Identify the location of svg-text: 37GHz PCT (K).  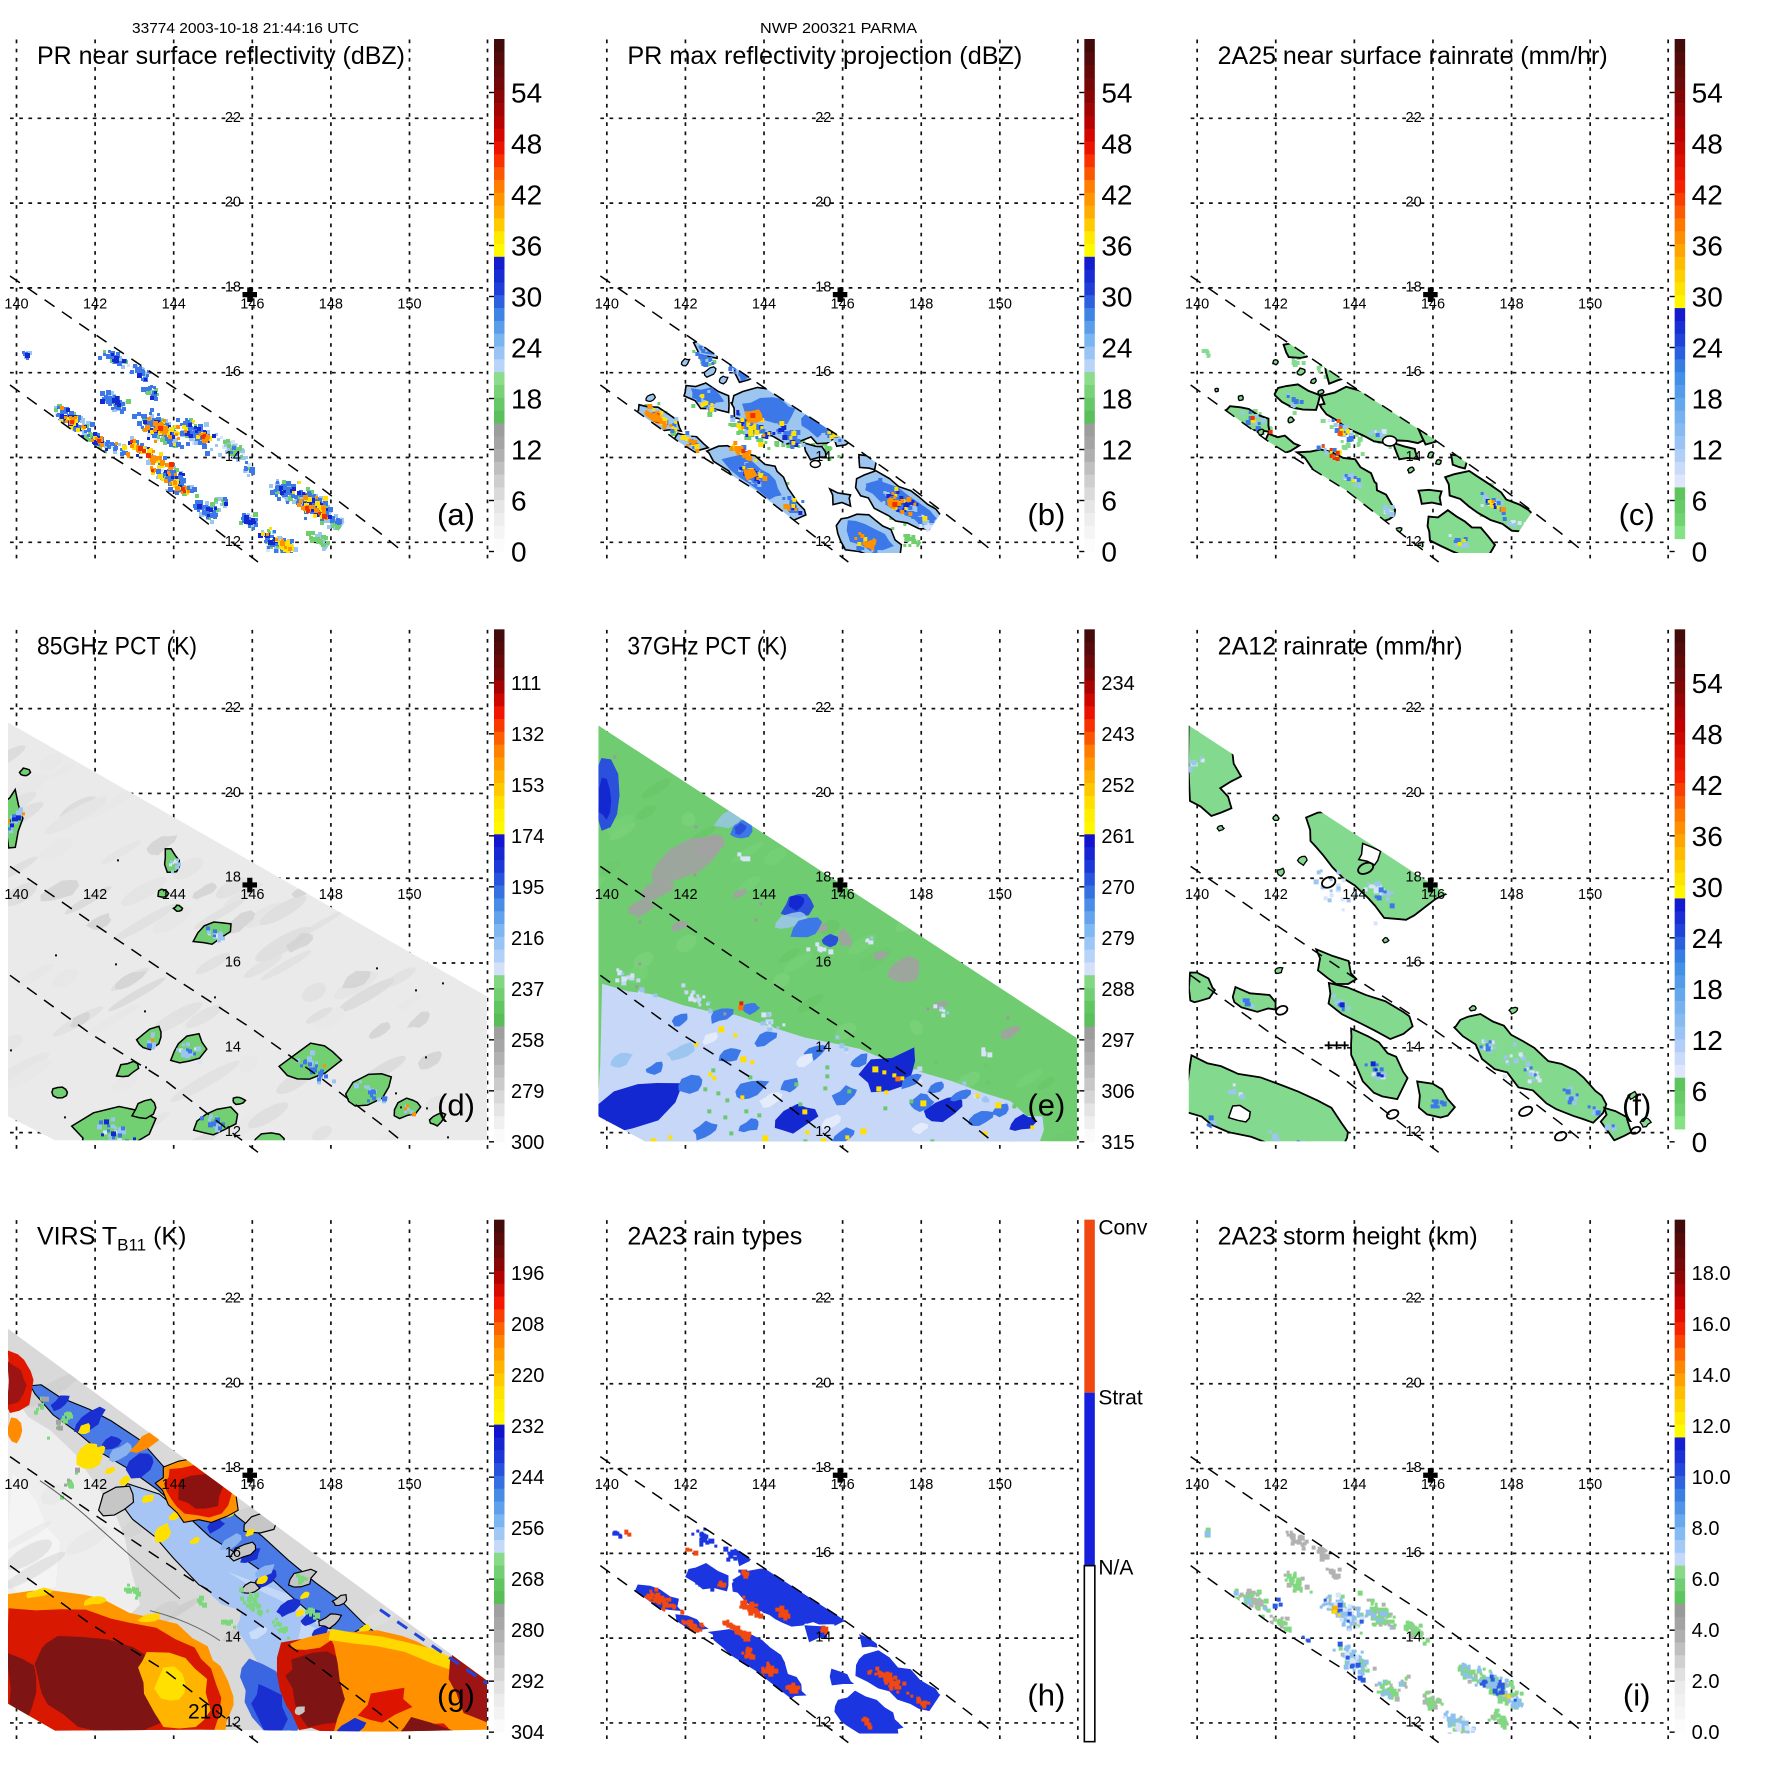
(707, 646).